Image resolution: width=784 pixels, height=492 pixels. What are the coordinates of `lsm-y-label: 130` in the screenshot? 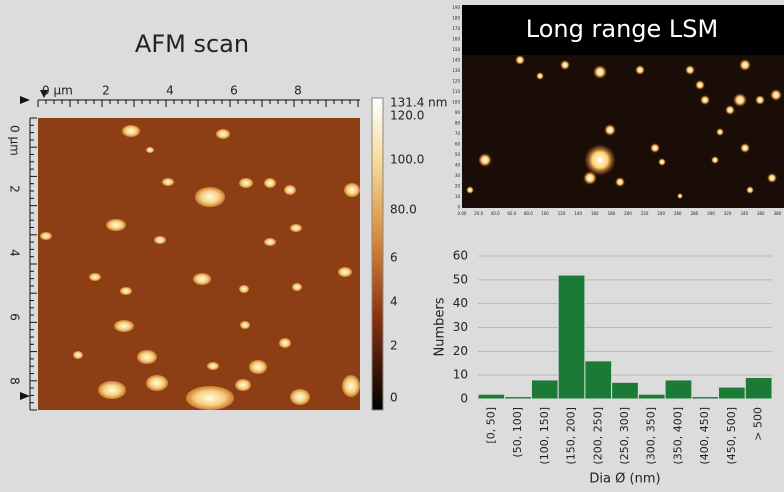 It's located at (456, 70).